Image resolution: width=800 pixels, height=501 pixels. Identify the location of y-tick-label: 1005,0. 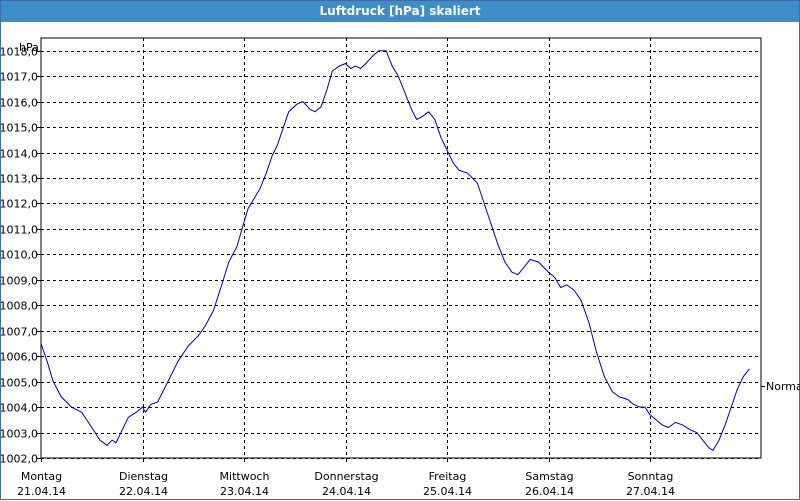
(19, 383).